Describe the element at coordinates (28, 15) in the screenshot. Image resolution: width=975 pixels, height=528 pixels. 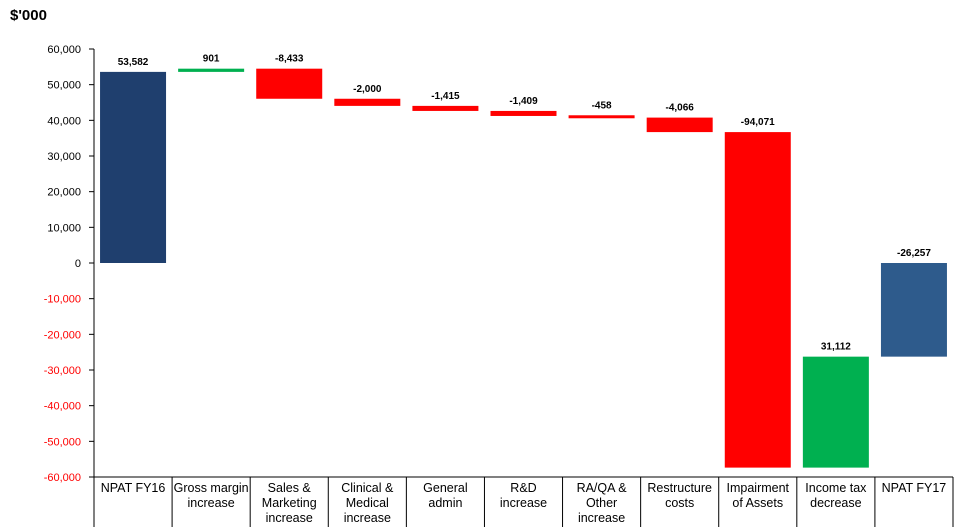
I see `y-unit-label: $'000` at that location.